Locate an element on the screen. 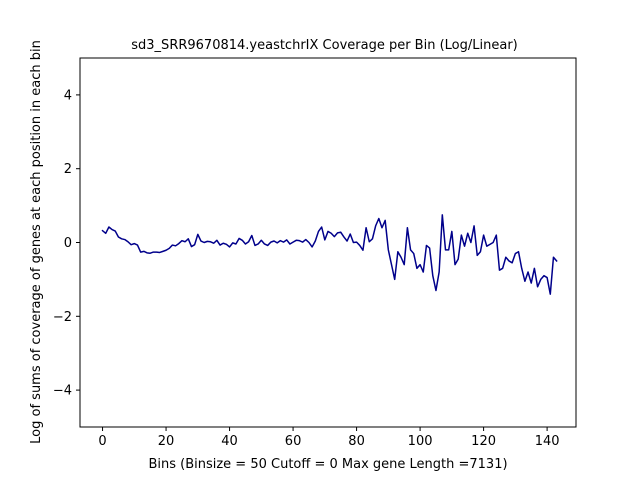  x-tick-label: 140 is located at coordinates (547, 441).